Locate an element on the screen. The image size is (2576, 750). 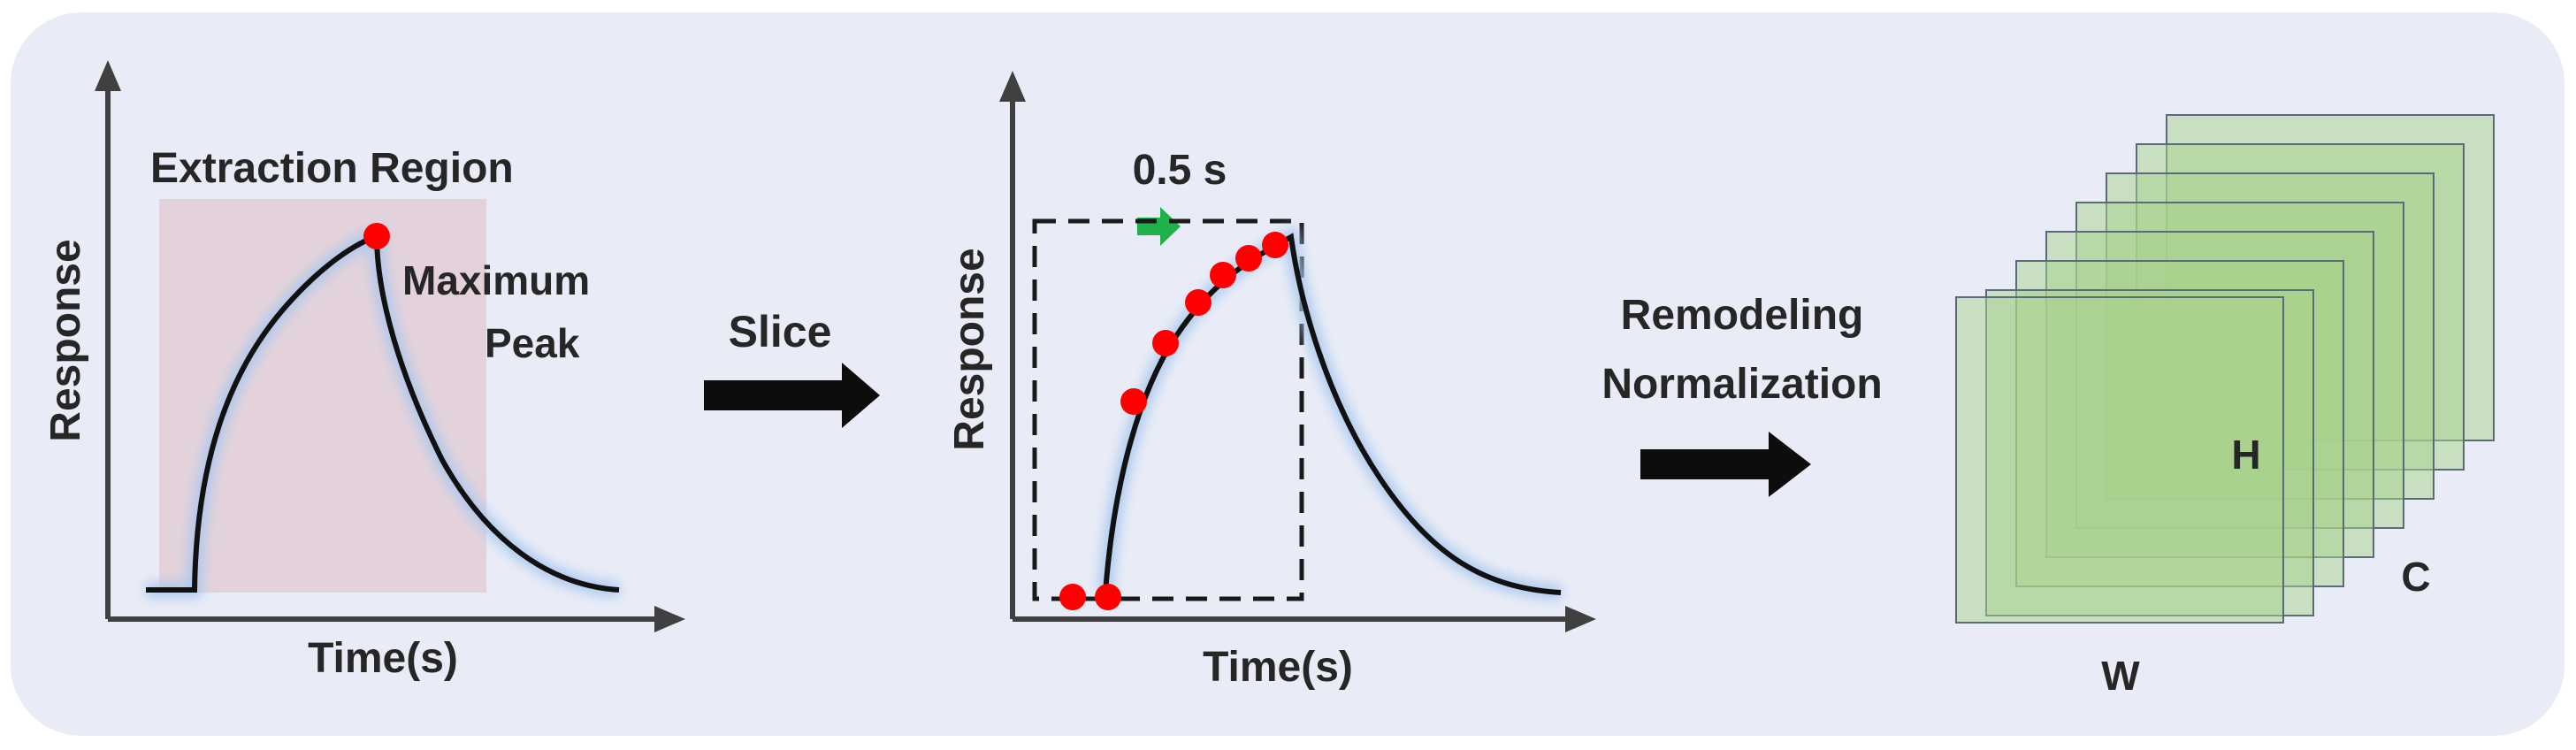
slice-window is located at coordinates (1168, 410).